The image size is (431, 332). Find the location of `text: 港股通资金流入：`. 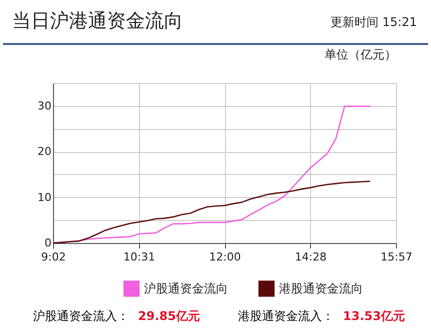

text: 港股通资金流入： is located at coordinates (286, 316).